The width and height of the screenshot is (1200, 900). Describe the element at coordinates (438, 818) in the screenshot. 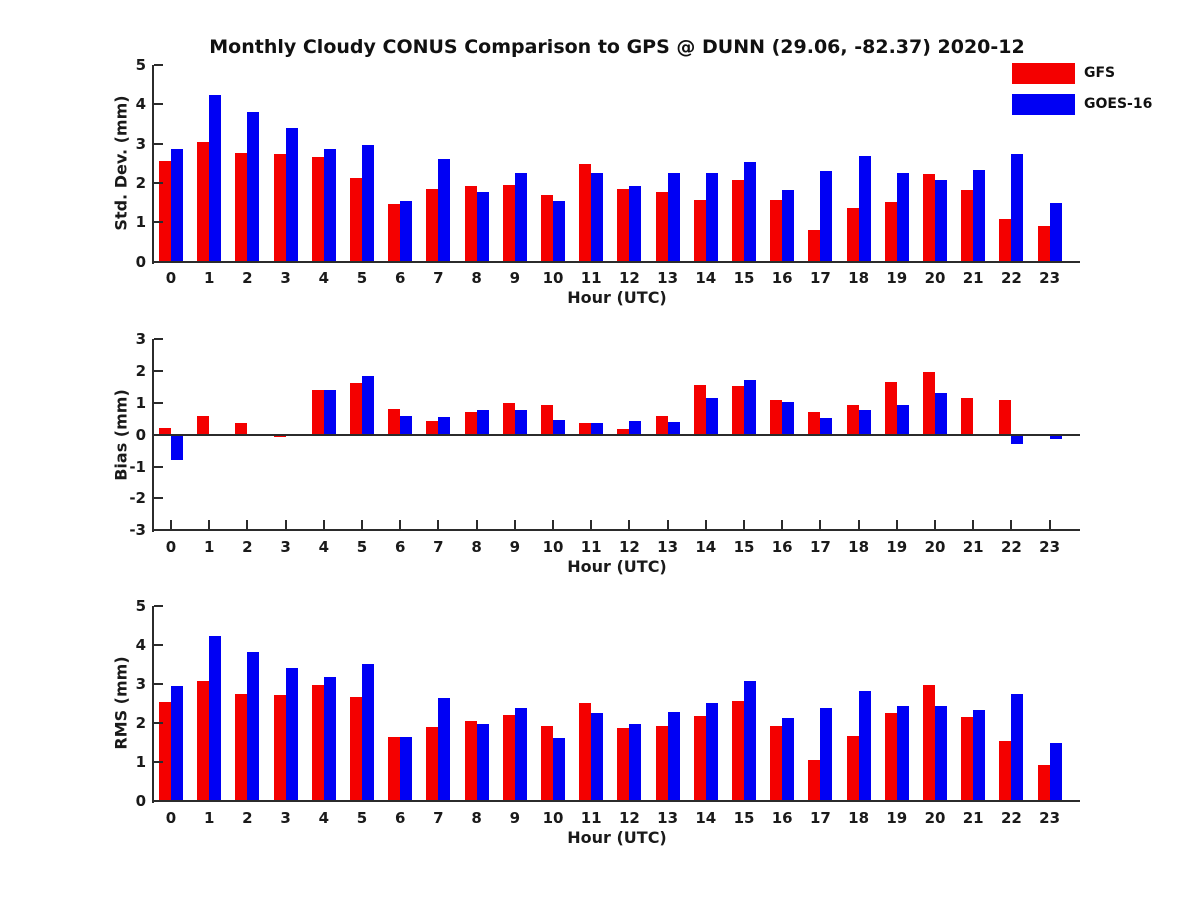

I see `x-tick-label: 7` at that location.